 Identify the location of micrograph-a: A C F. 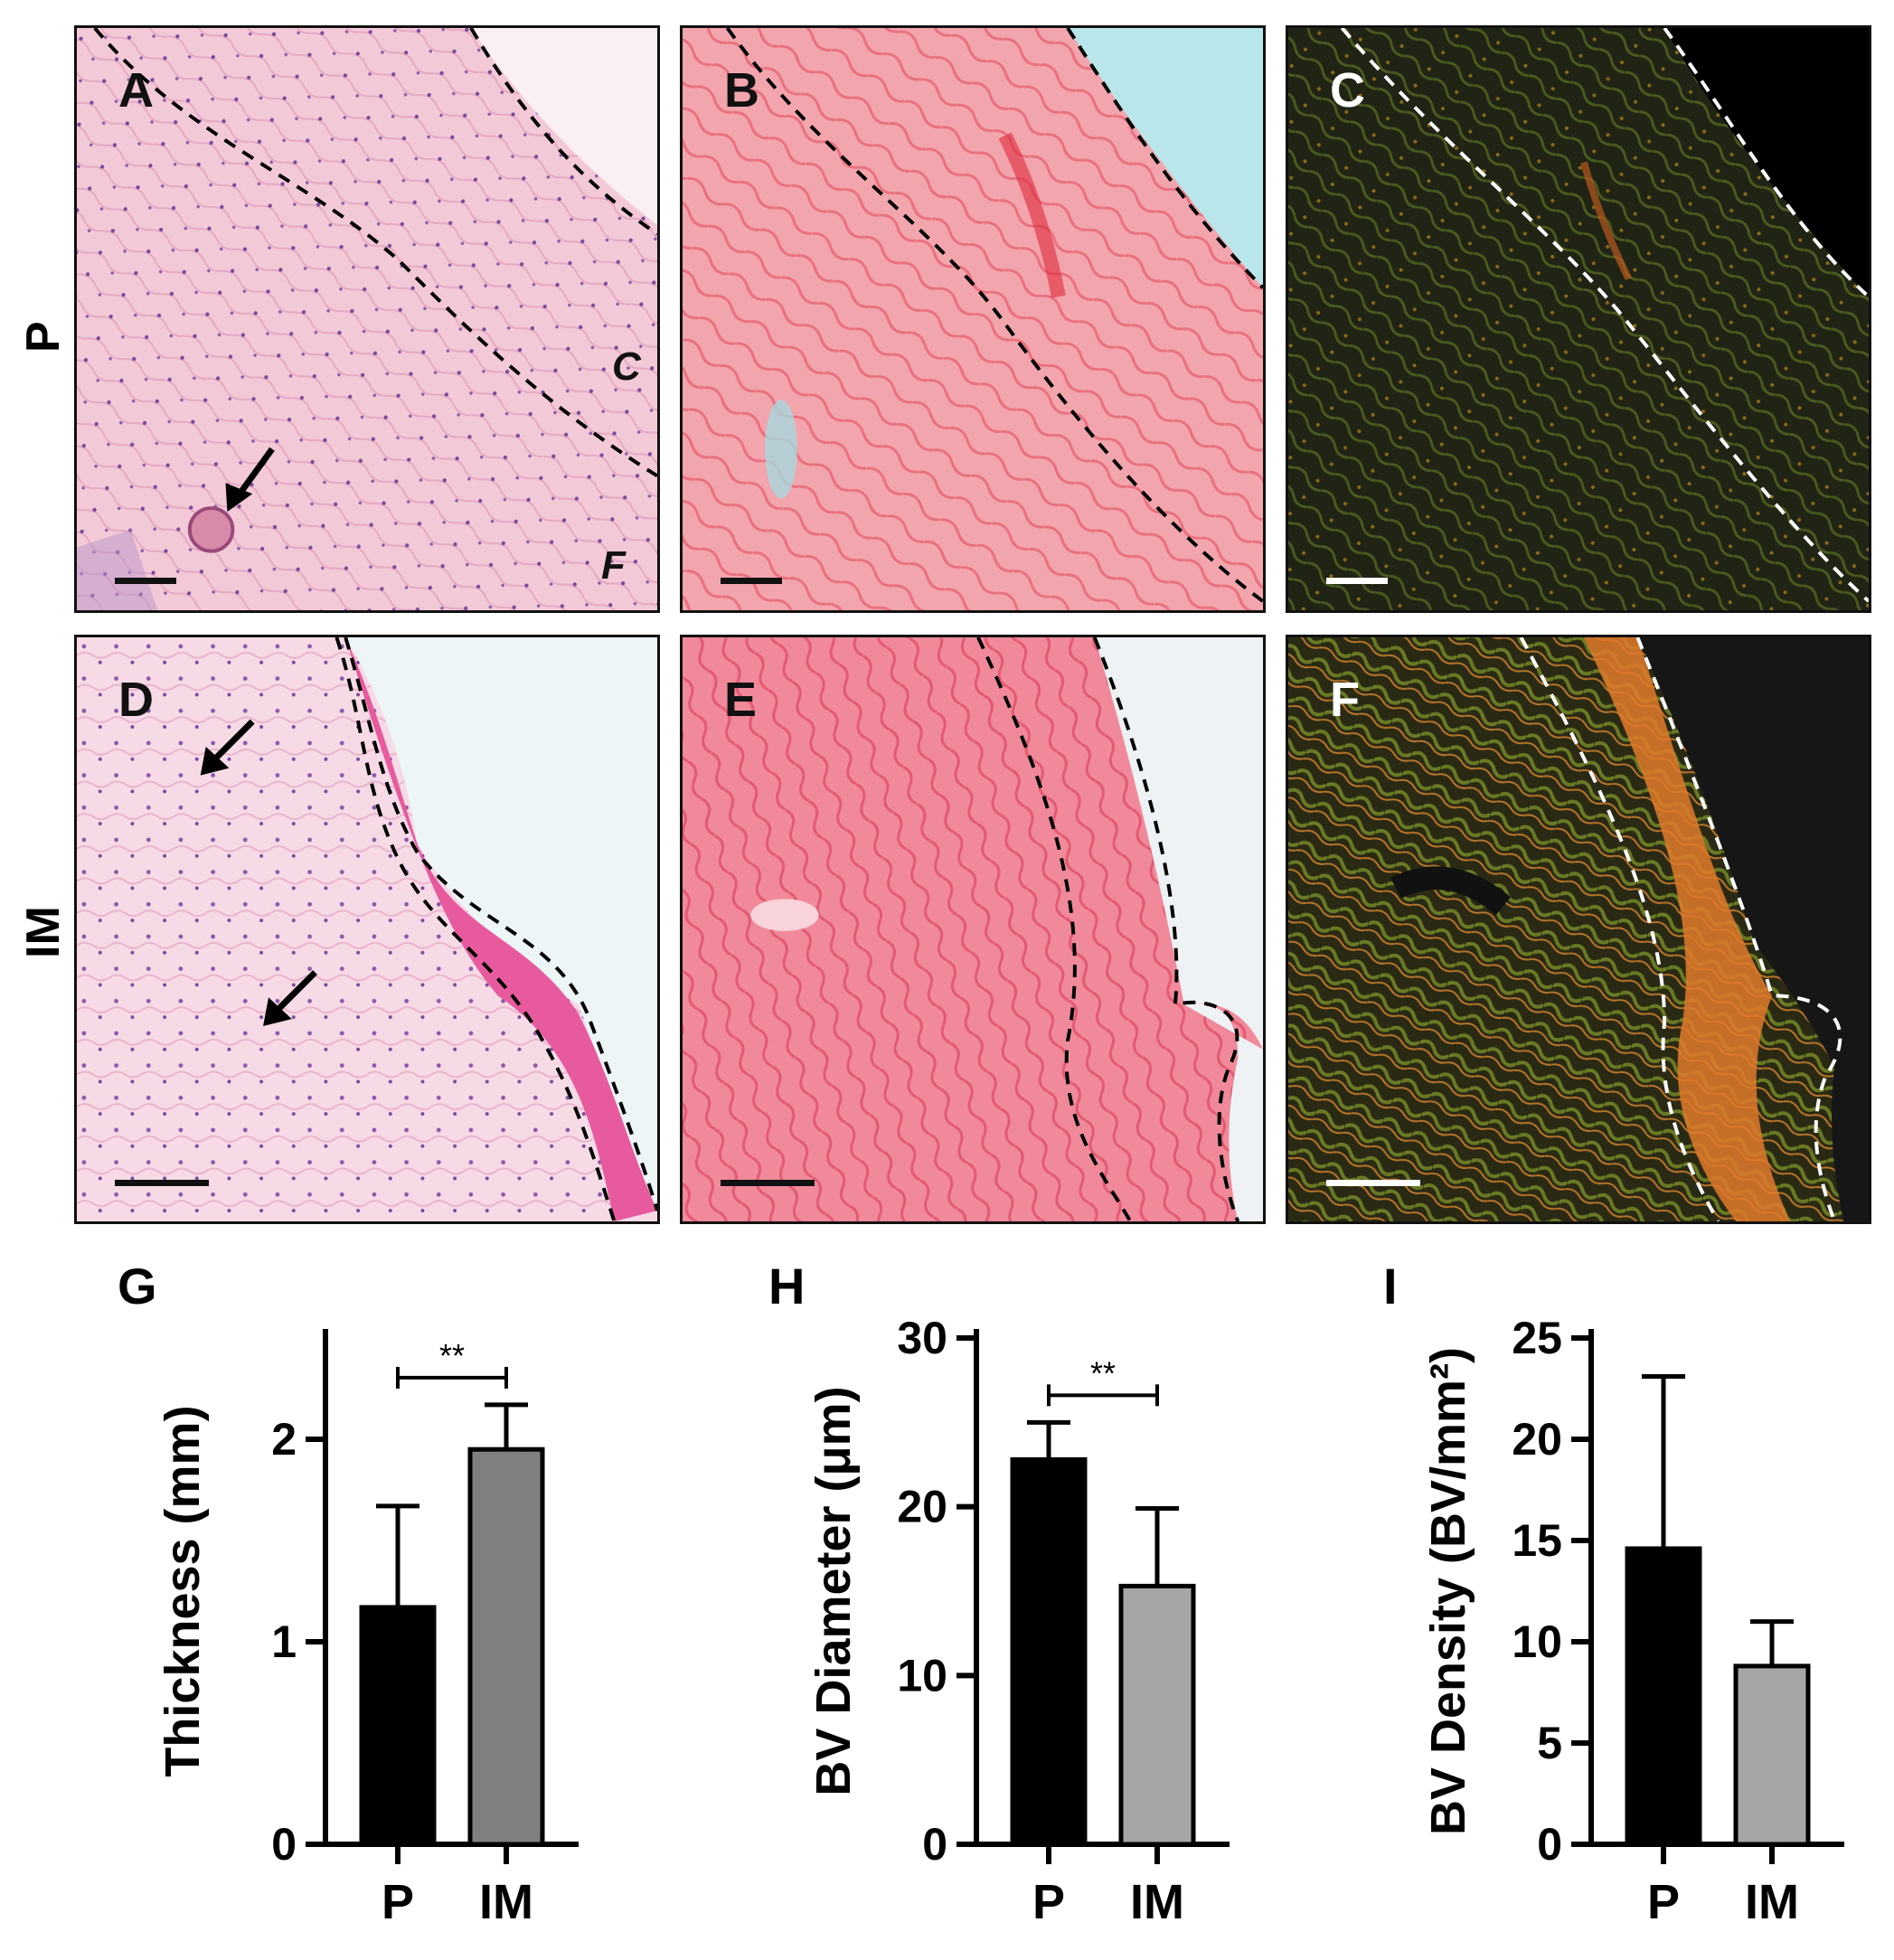
(367, 319).